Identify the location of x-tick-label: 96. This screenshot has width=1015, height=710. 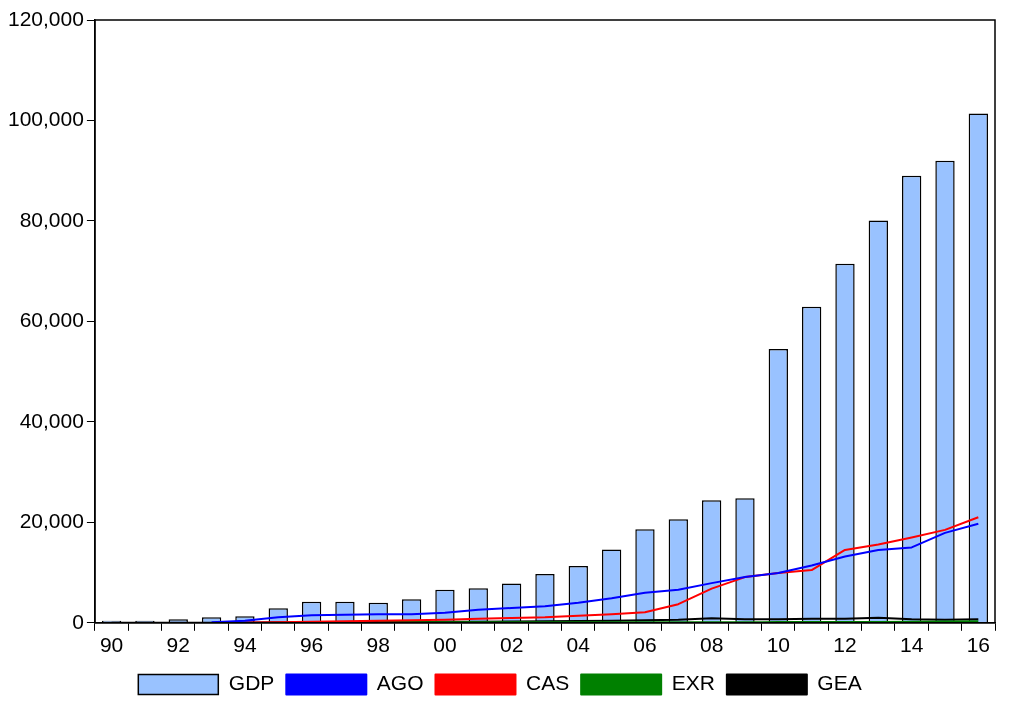
(311, 645).